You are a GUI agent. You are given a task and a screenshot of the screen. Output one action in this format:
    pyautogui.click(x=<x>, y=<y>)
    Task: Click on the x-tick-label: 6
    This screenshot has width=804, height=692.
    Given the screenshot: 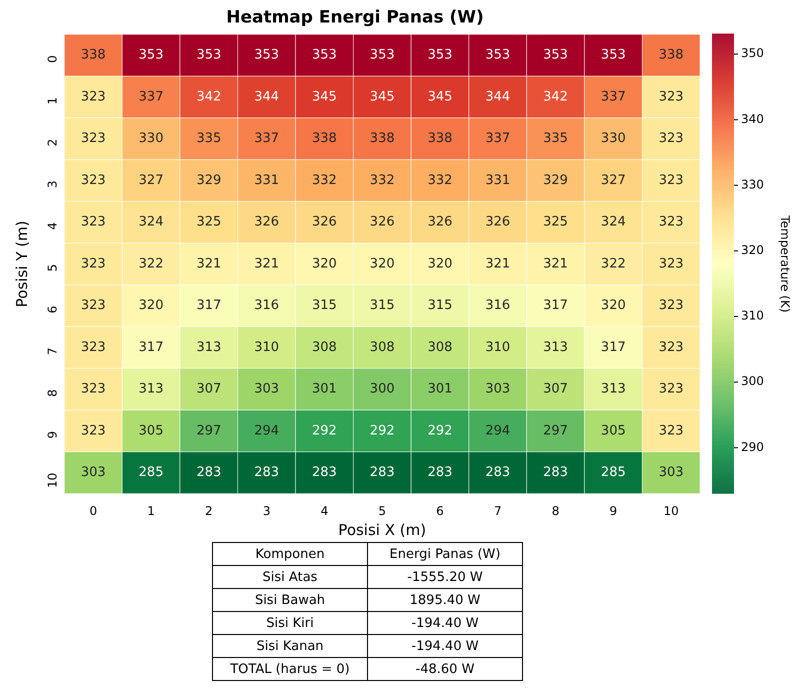 What is the action you would take?
    pyautogui.click(x=440, y=511)
    